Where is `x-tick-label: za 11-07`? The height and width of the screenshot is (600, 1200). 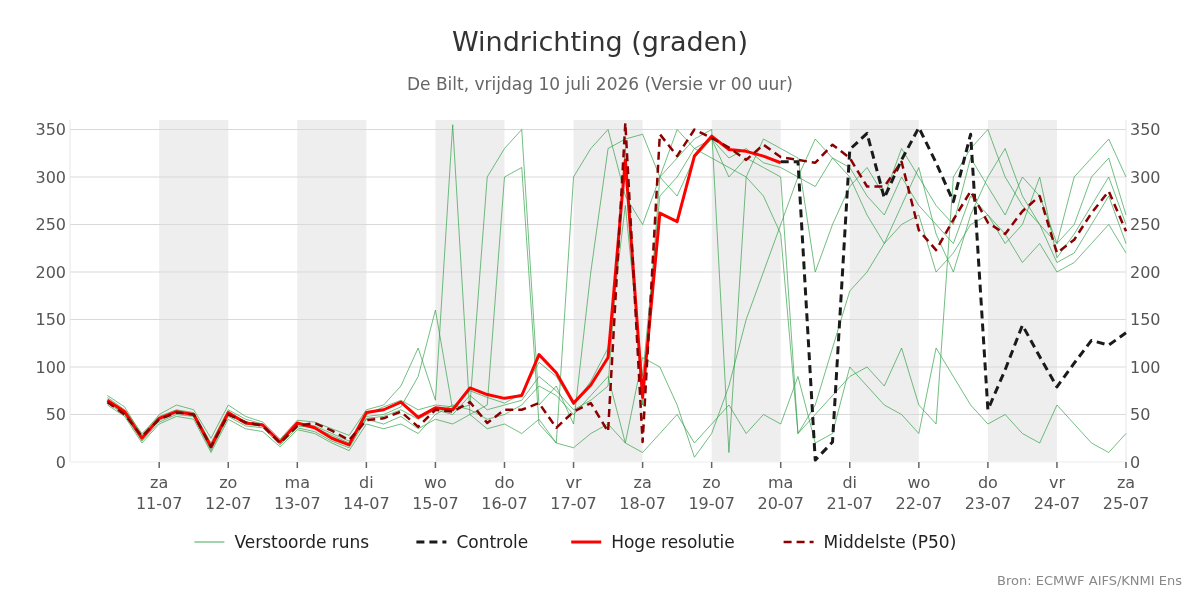 x-tick-label: za 11-07 is located at coordinates (159, 493).